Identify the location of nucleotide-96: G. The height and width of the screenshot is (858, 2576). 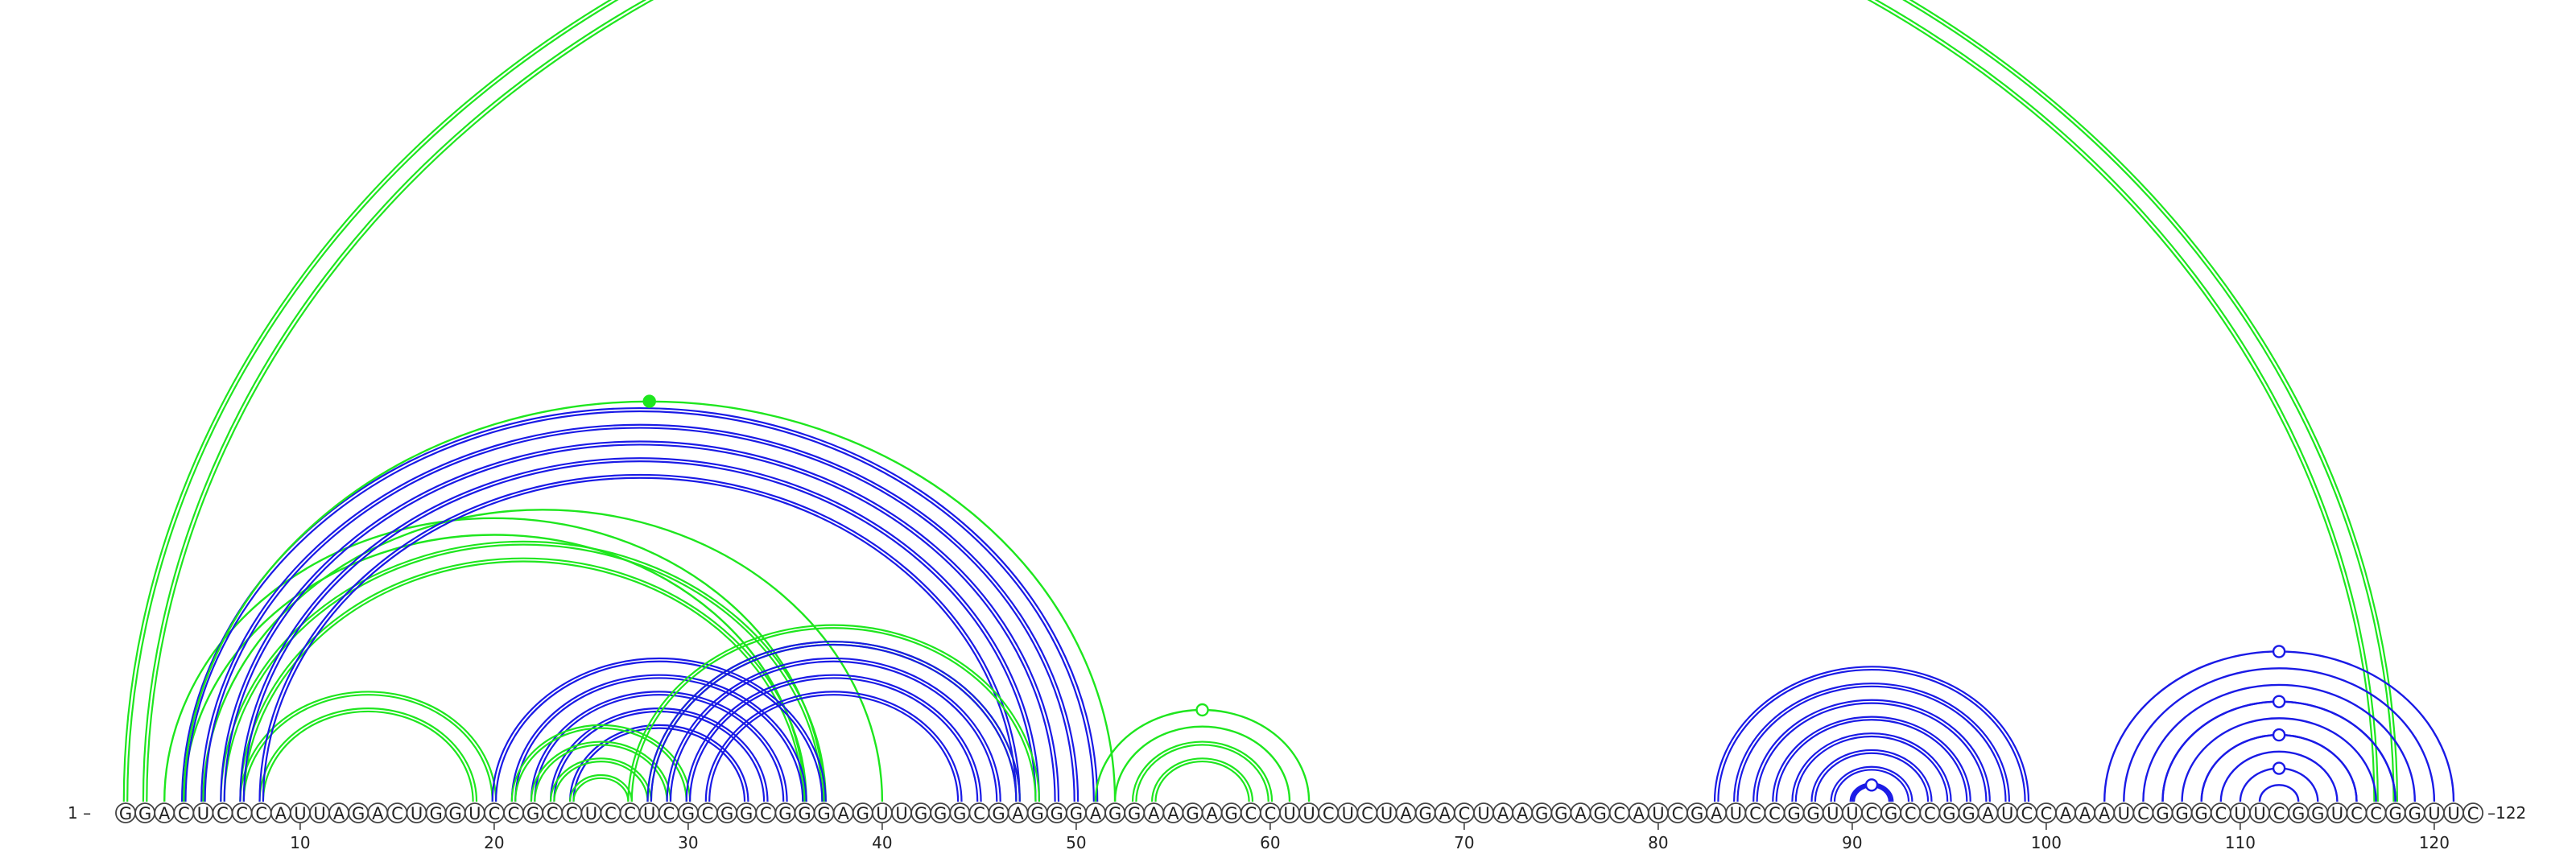
(1968, 813).